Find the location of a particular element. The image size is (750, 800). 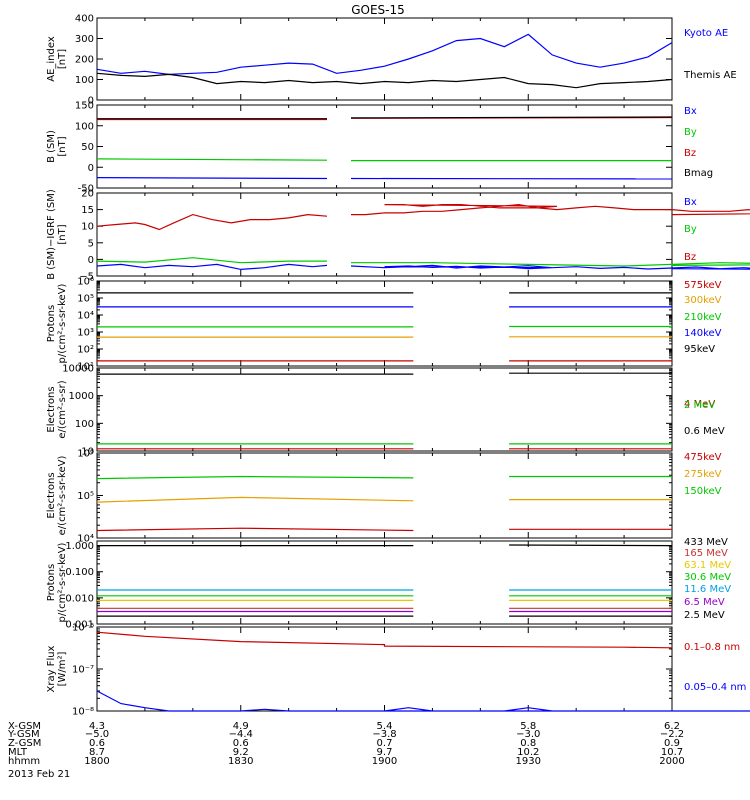

y-tick-label: 0.010 is located at coordinates (79, 598).